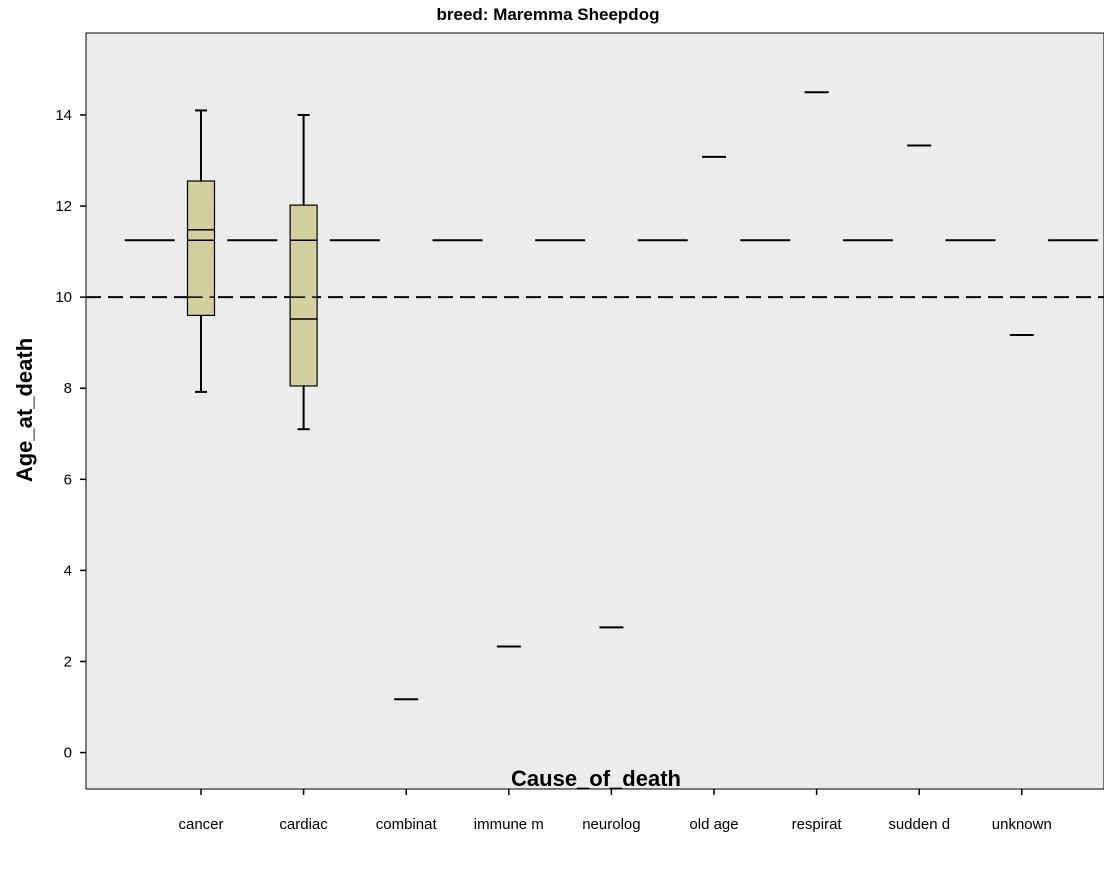  Describe the element at coordinates (919, 824) in the screenshot. I see `x-tick-label: sudden d` at that location.